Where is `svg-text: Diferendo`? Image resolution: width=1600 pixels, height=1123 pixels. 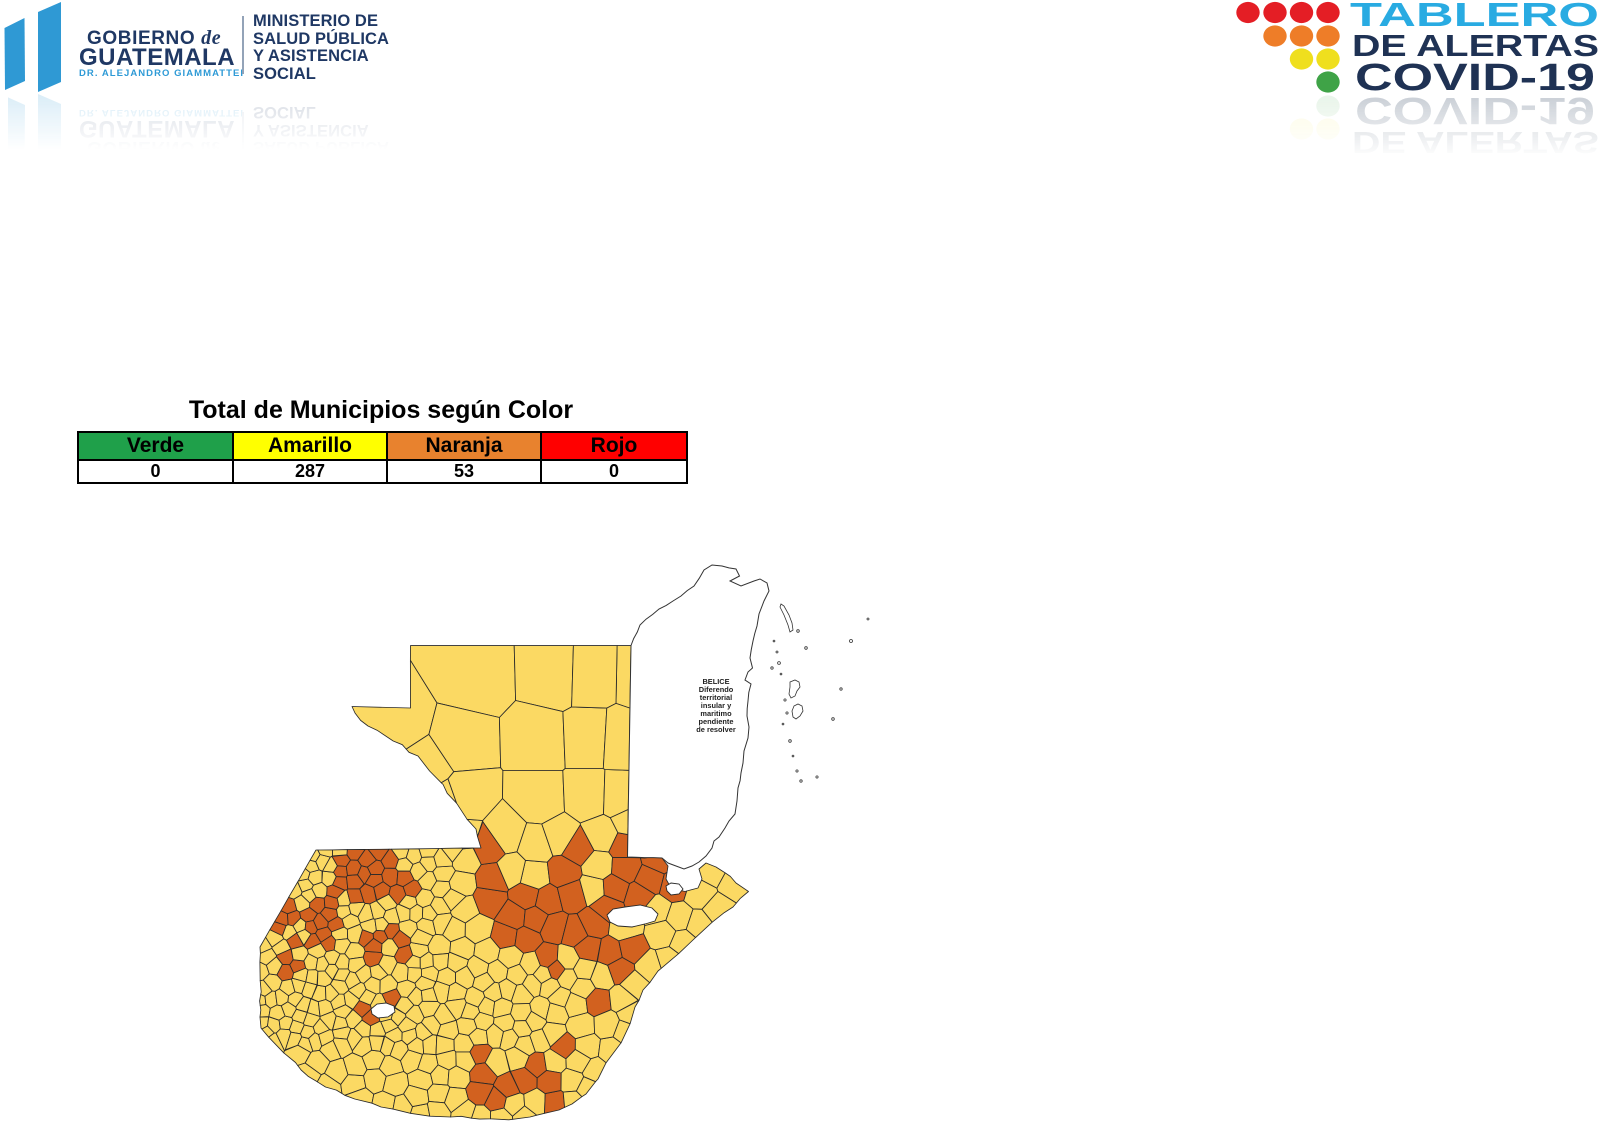 svg-text: Diferendo is located at coordinates (716, 689).